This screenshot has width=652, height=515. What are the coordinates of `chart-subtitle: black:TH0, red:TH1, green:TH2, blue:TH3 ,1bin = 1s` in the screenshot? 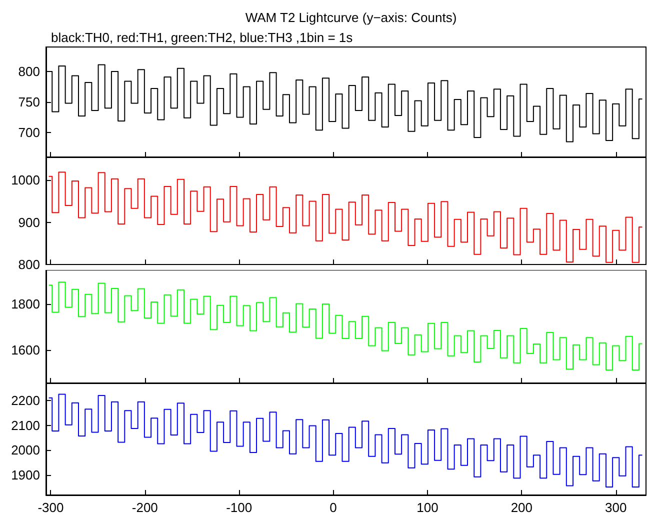 It's located at (202, 37).